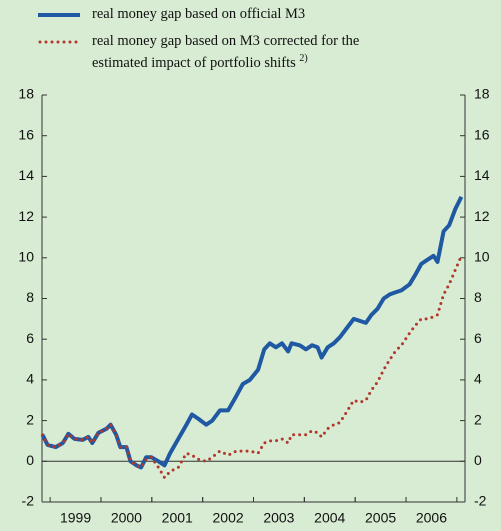 Image resolution: width=501 pixels, height=531 pixels. What do you see at coordinates (30, 379) in the screenshot?
I see `y-tick-label: 4` at bounding box center [30, 379].